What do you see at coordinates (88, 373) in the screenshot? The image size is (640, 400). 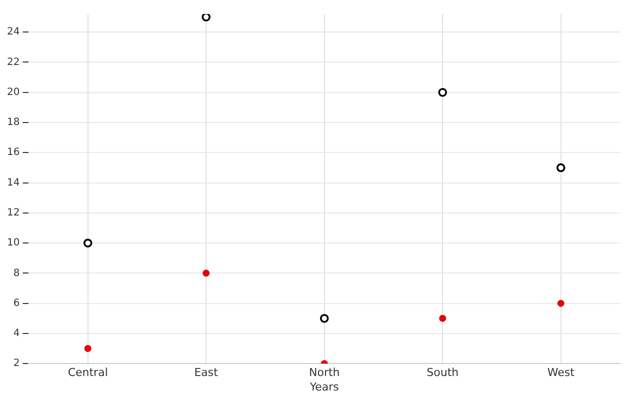 I see `x-tick-label: Central` at bounding box center [88, 373].